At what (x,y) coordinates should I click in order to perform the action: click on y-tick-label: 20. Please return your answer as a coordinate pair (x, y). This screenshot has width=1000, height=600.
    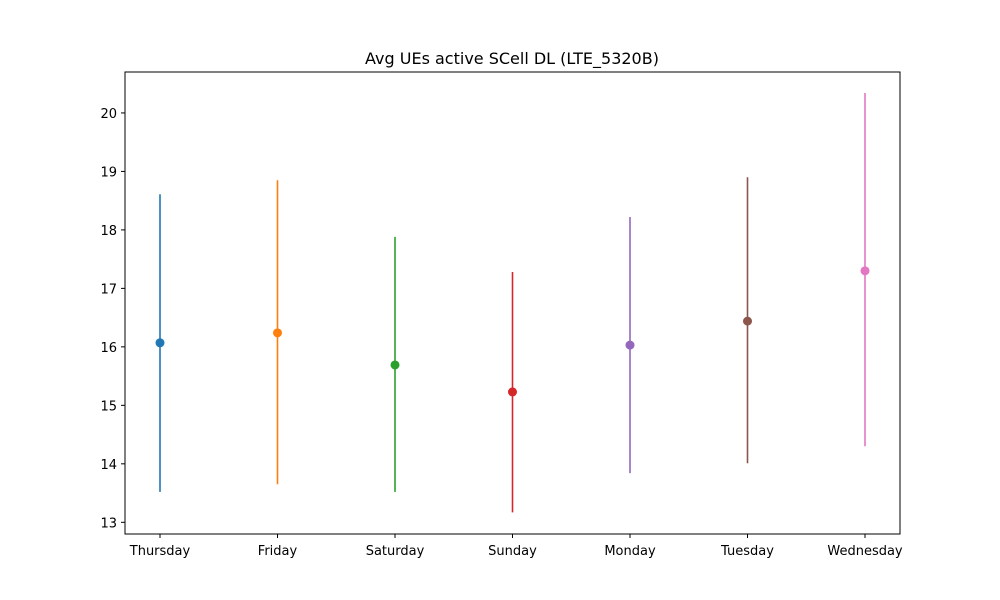
    Looking at the image, I should click on (108, 114).